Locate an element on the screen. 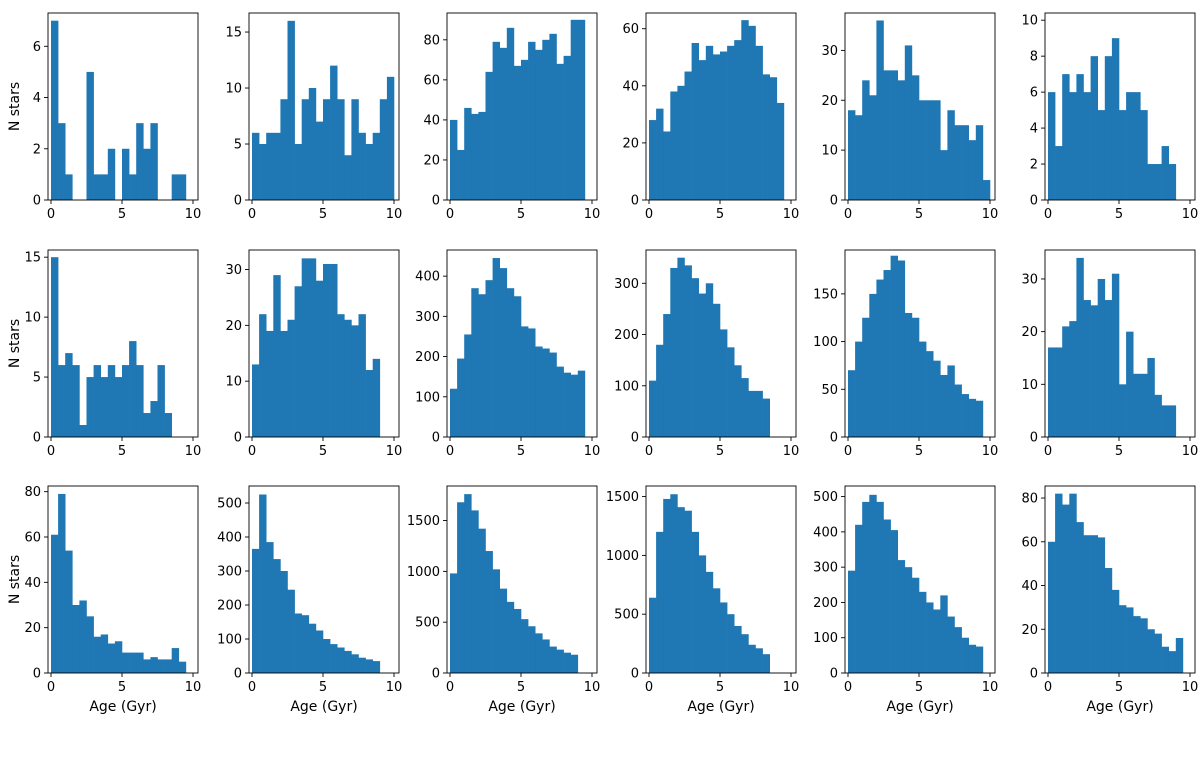 Image resolution: width=1200 pixels, height=779 pixels. y-tick-label: 400 is located at coordinates (427, 277).